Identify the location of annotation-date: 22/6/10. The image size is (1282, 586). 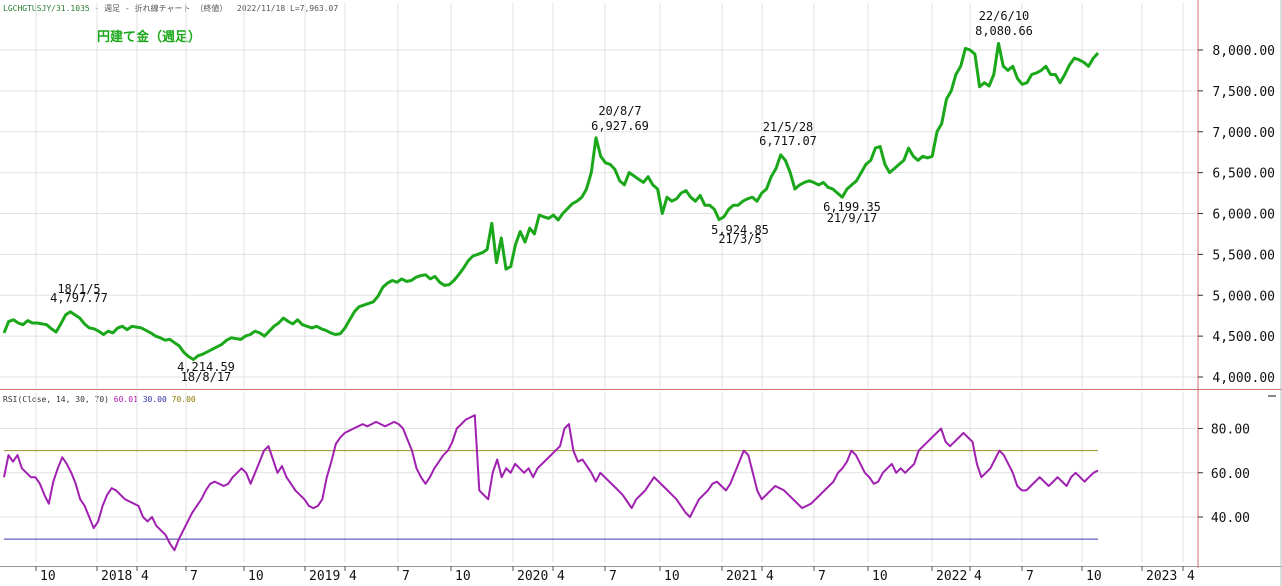
(1004, 16).